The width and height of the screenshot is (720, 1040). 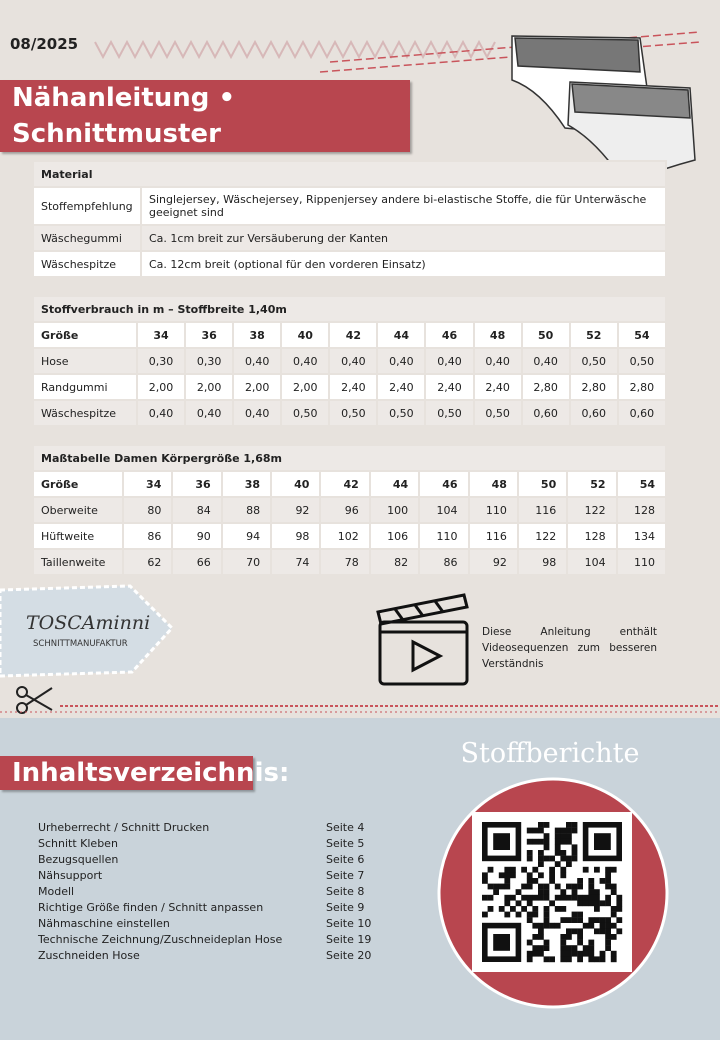 I want to click on value-cell: 82, so click(x=394, y=562).